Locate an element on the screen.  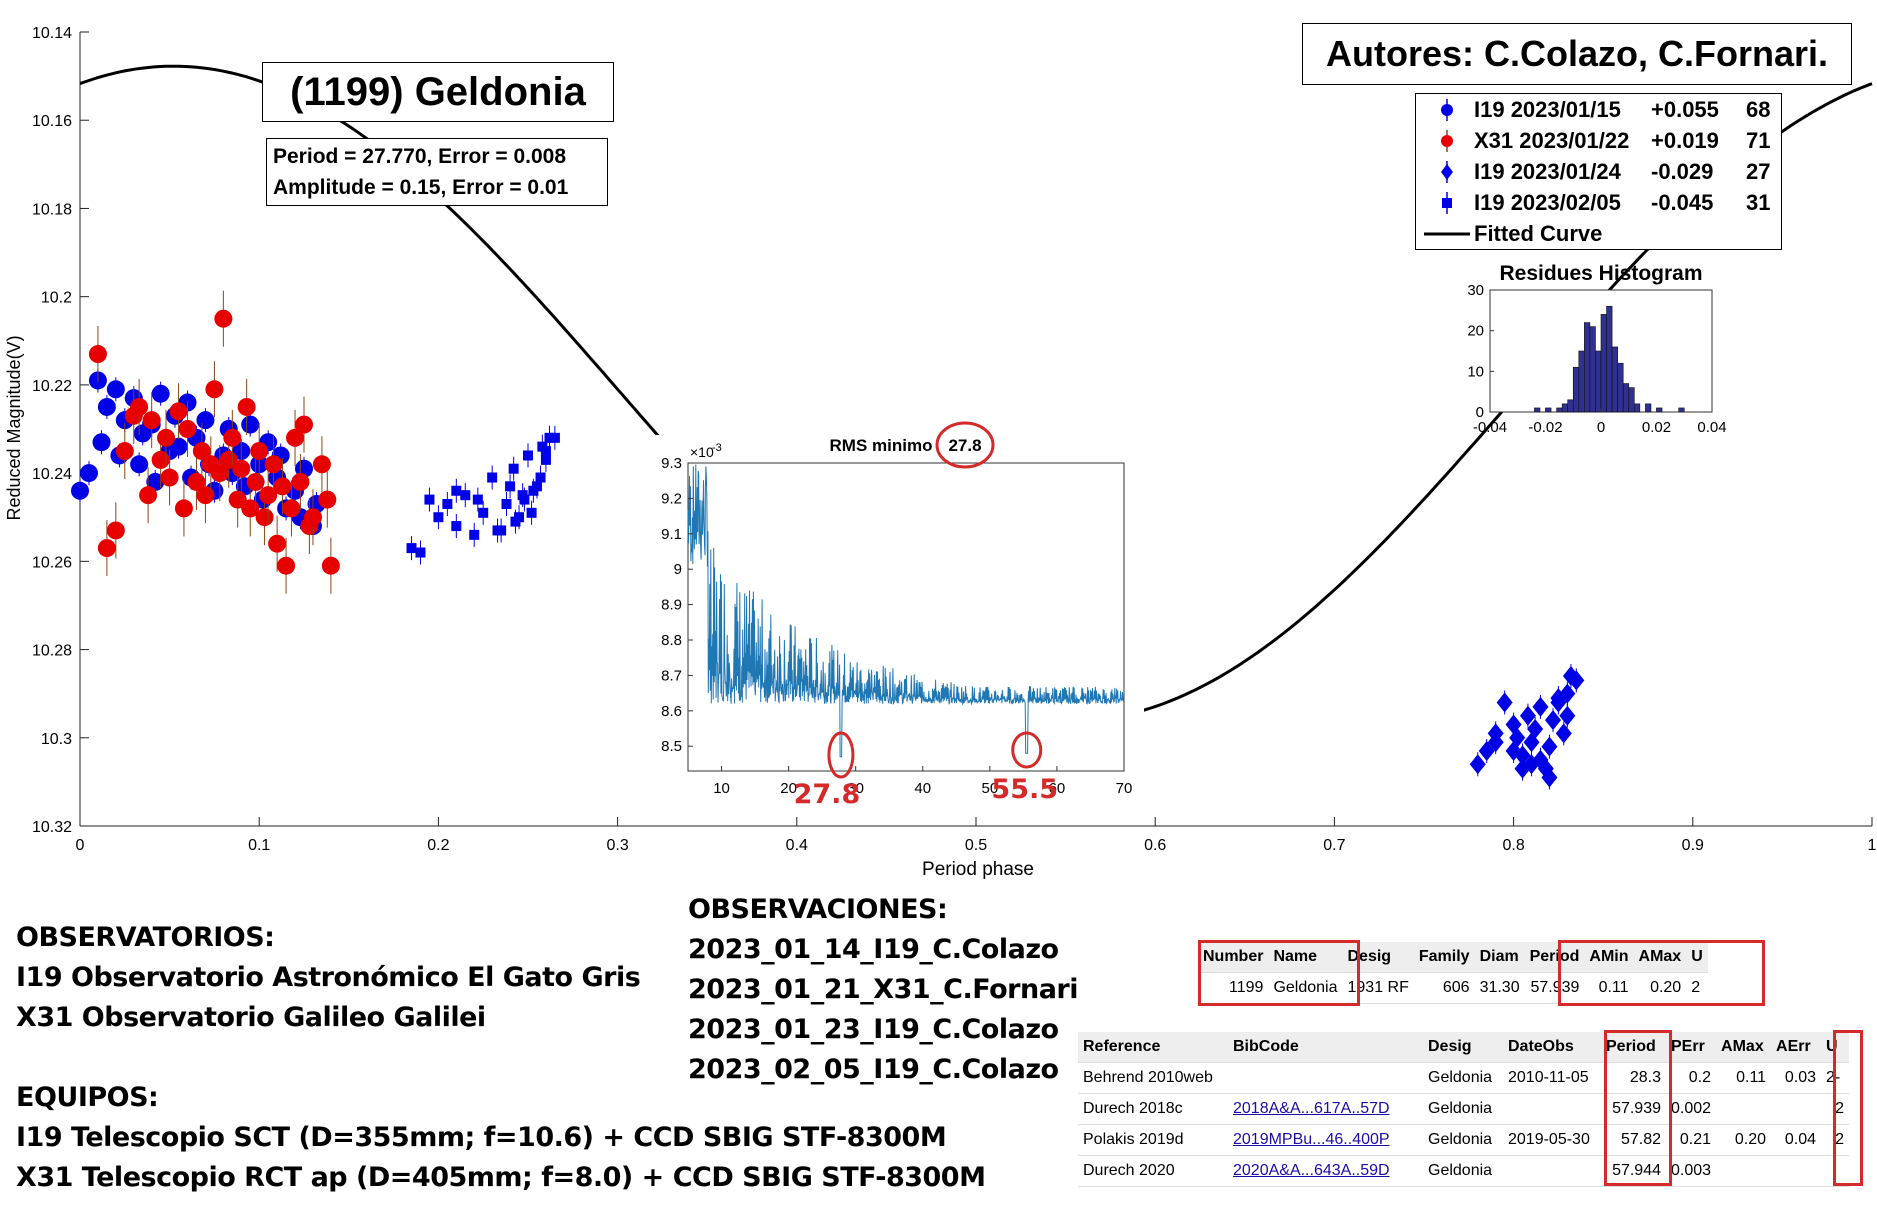
exponent-power: -3 is located at coordinates (717, 448).